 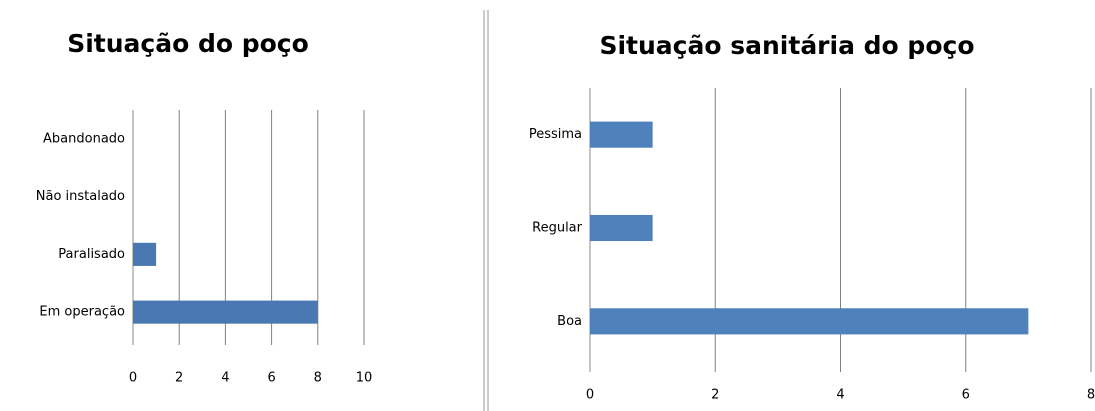 I want to click on y-tick-label: Não instalado, so click(x=80, y=196).